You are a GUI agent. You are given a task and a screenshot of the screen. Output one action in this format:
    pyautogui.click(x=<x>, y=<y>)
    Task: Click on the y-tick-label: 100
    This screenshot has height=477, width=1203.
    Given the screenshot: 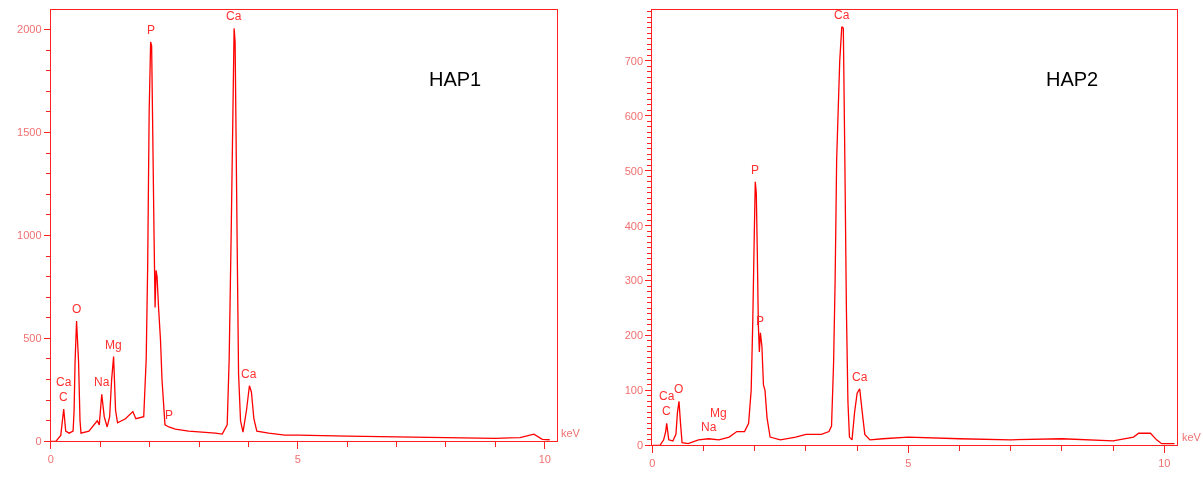 What is the action you would take?
    pyautogui.click(x=634, y=390)
    